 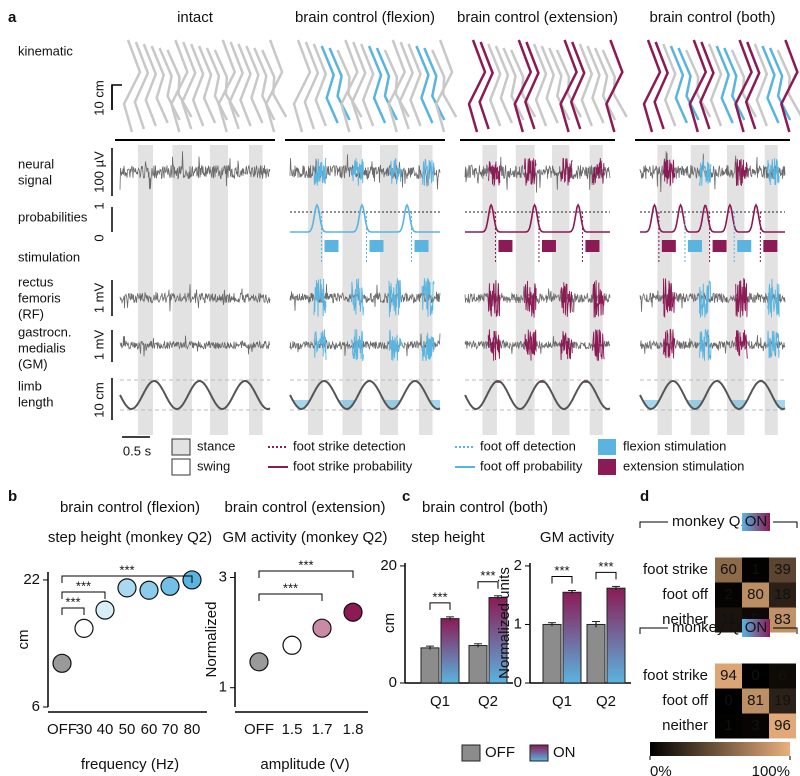 What do you see at coordinates (211, 640) in the screenshot?
I see `y-axis-label: Normalized` at bounding box center [211, 640].